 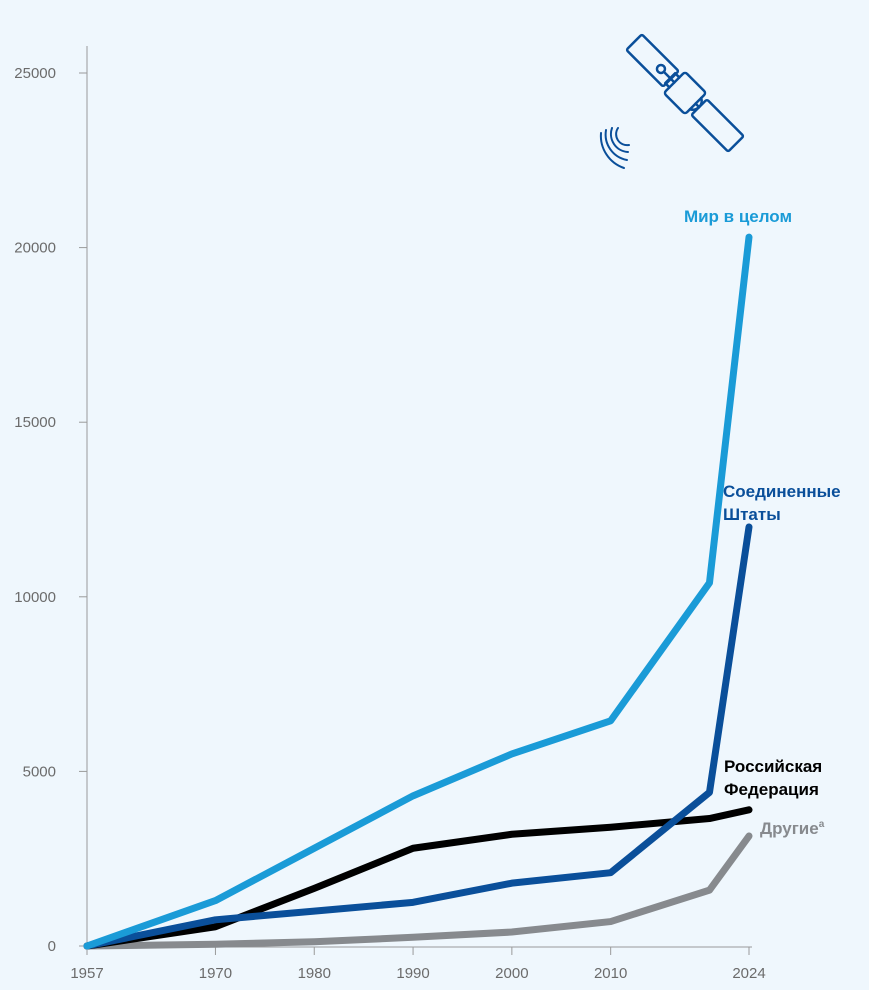 What do you see at coordinates (418, 964) in the screenshot?
I see `x-ticks: 1957 1970 1980 1990 2000 2010 2024` at bounding box center [418, 964].